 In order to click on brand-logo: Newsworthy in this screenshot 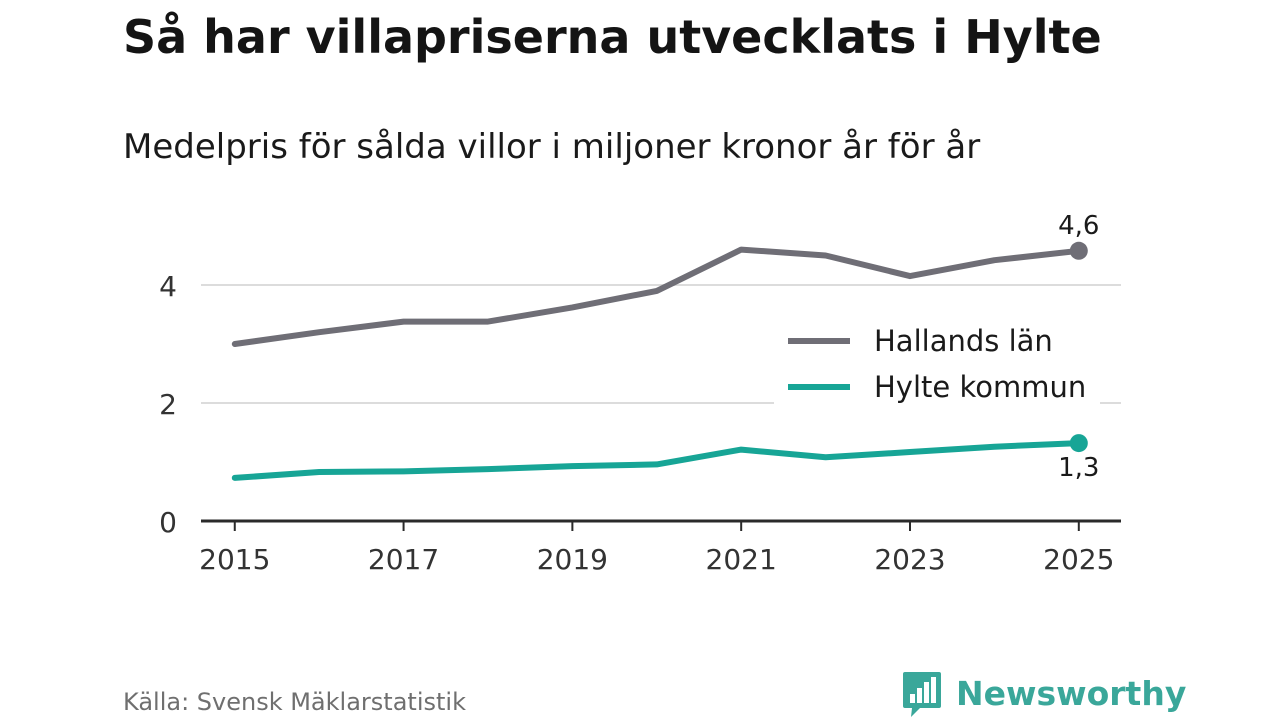, I will do `click(1044, 694)`.